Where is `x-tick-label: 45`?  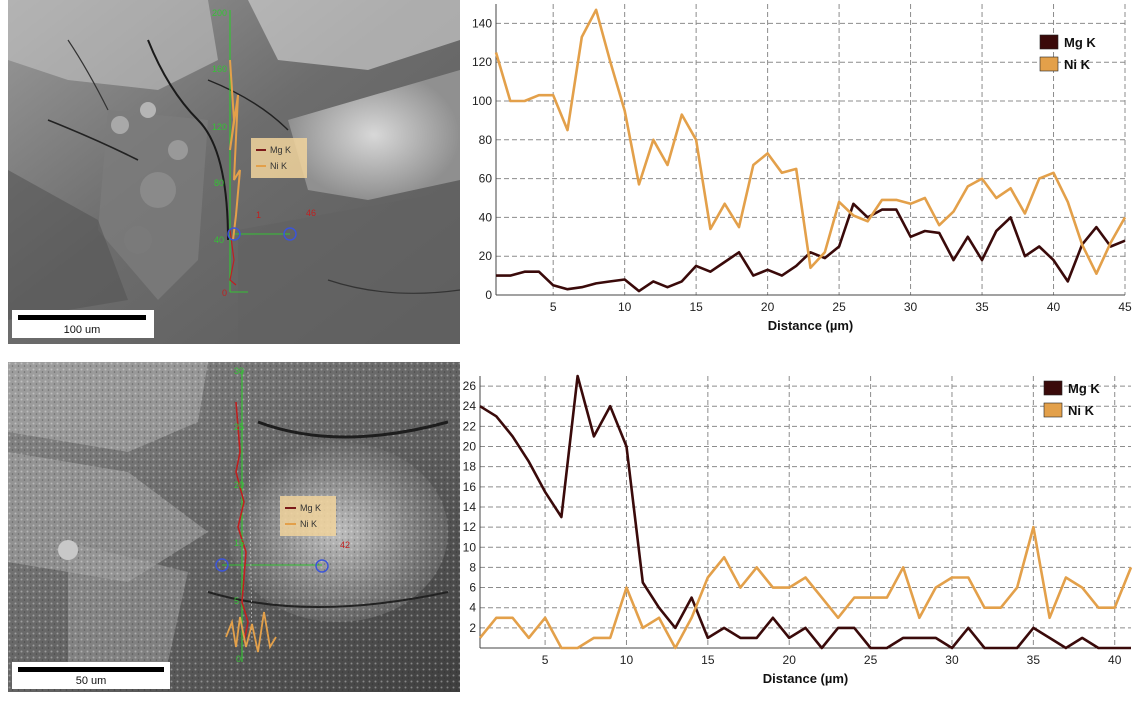
x-tick-label: 45 is located at coordinates (1125, 307).